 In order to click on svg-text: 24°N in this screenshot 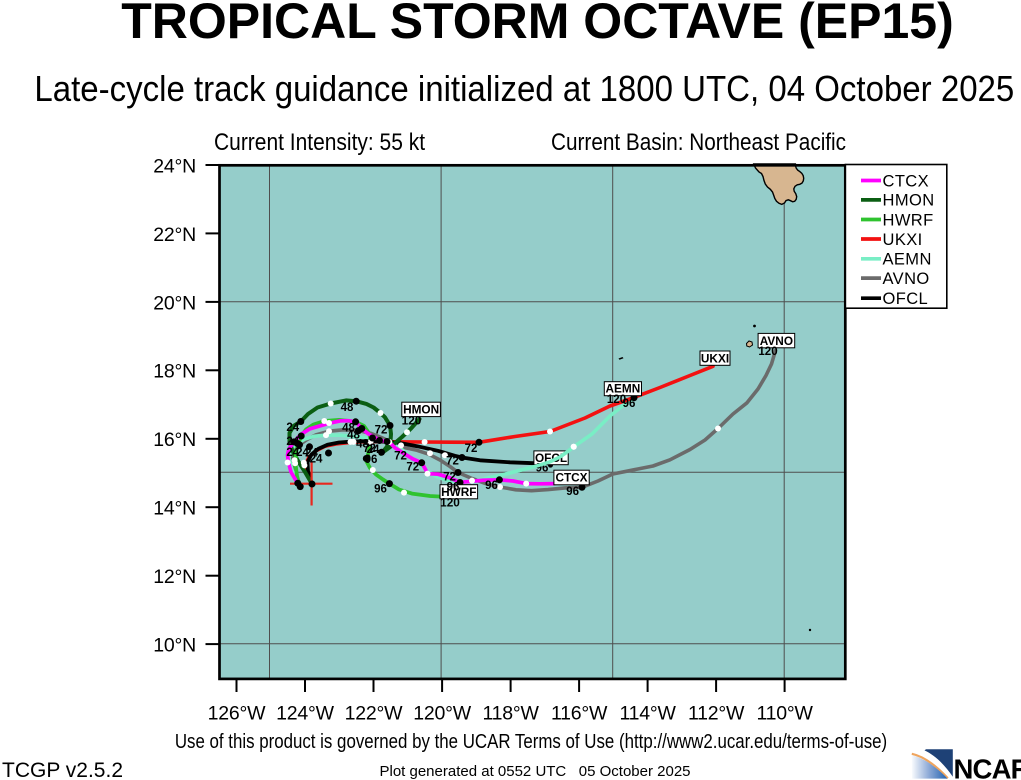, I will do `click(174, 166)`.